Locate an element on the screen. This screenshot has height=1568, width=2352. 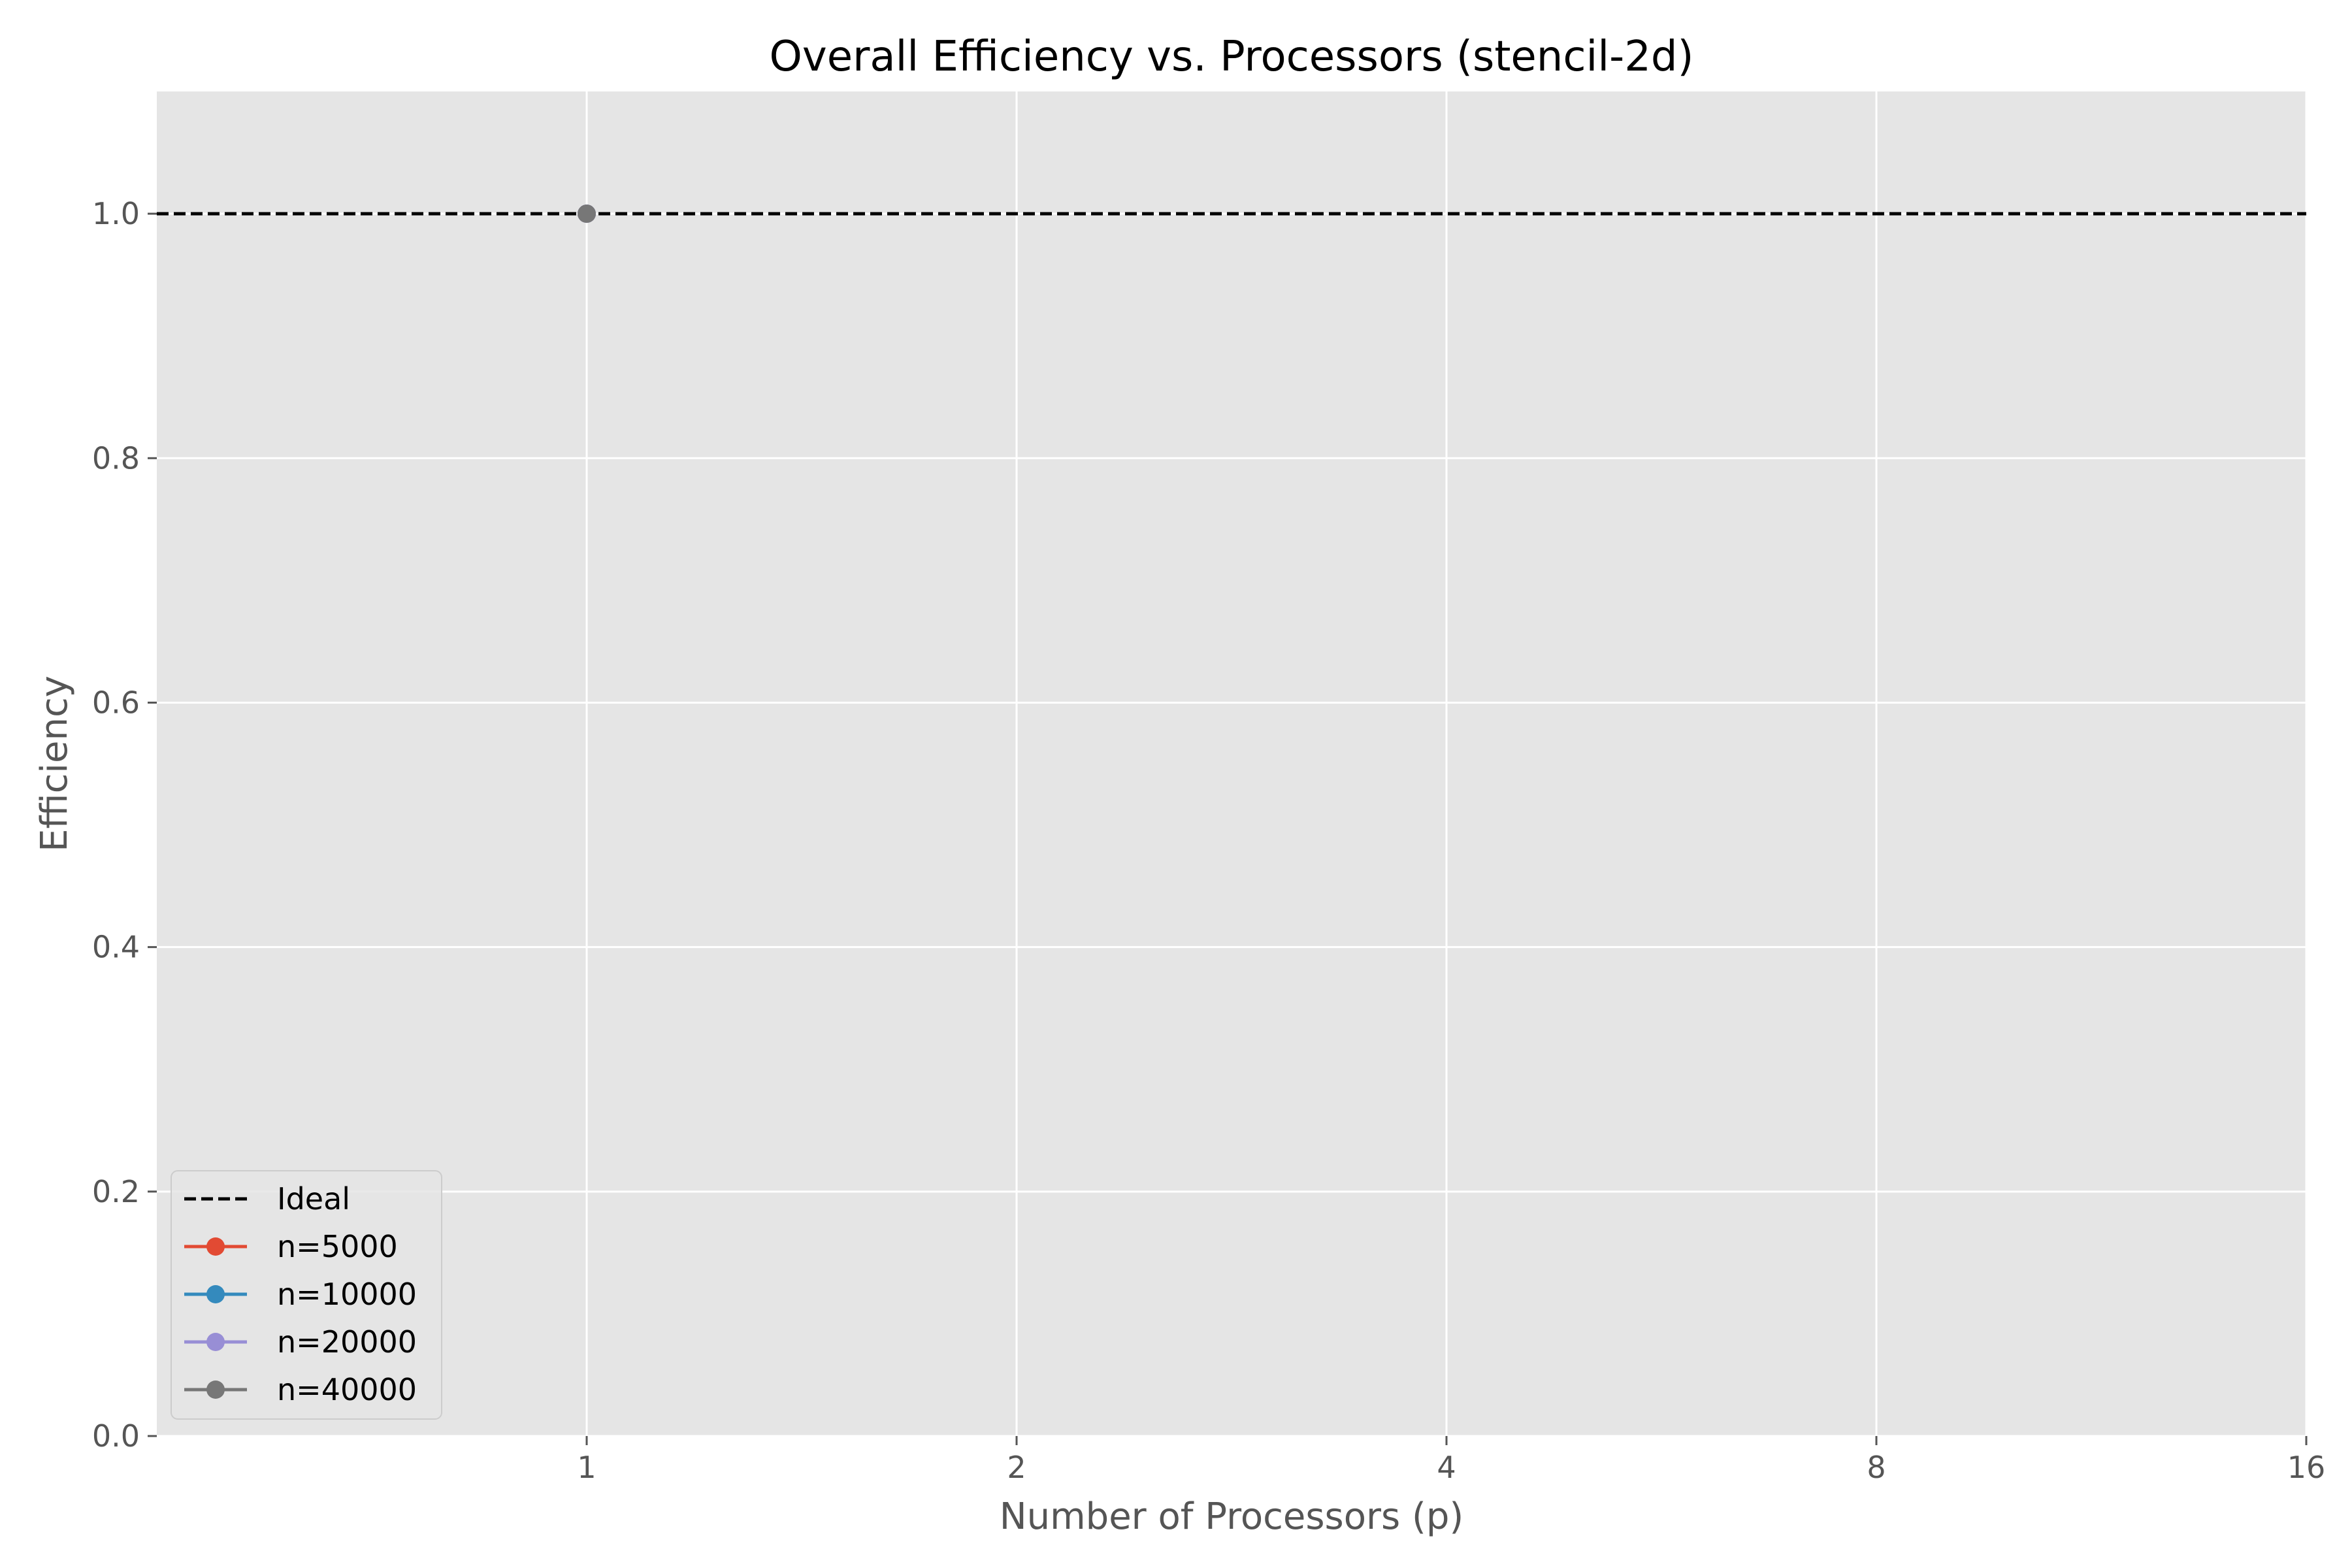
y-tick-label: 0.4 is located at coordinates (116, 947).